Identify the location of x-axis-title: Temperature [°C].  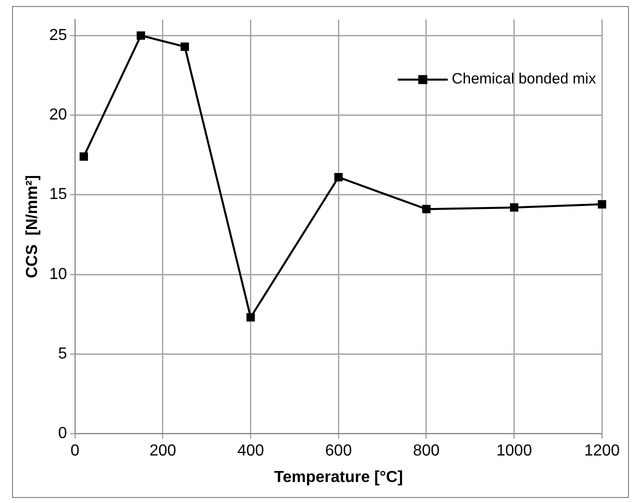
(338, 477).